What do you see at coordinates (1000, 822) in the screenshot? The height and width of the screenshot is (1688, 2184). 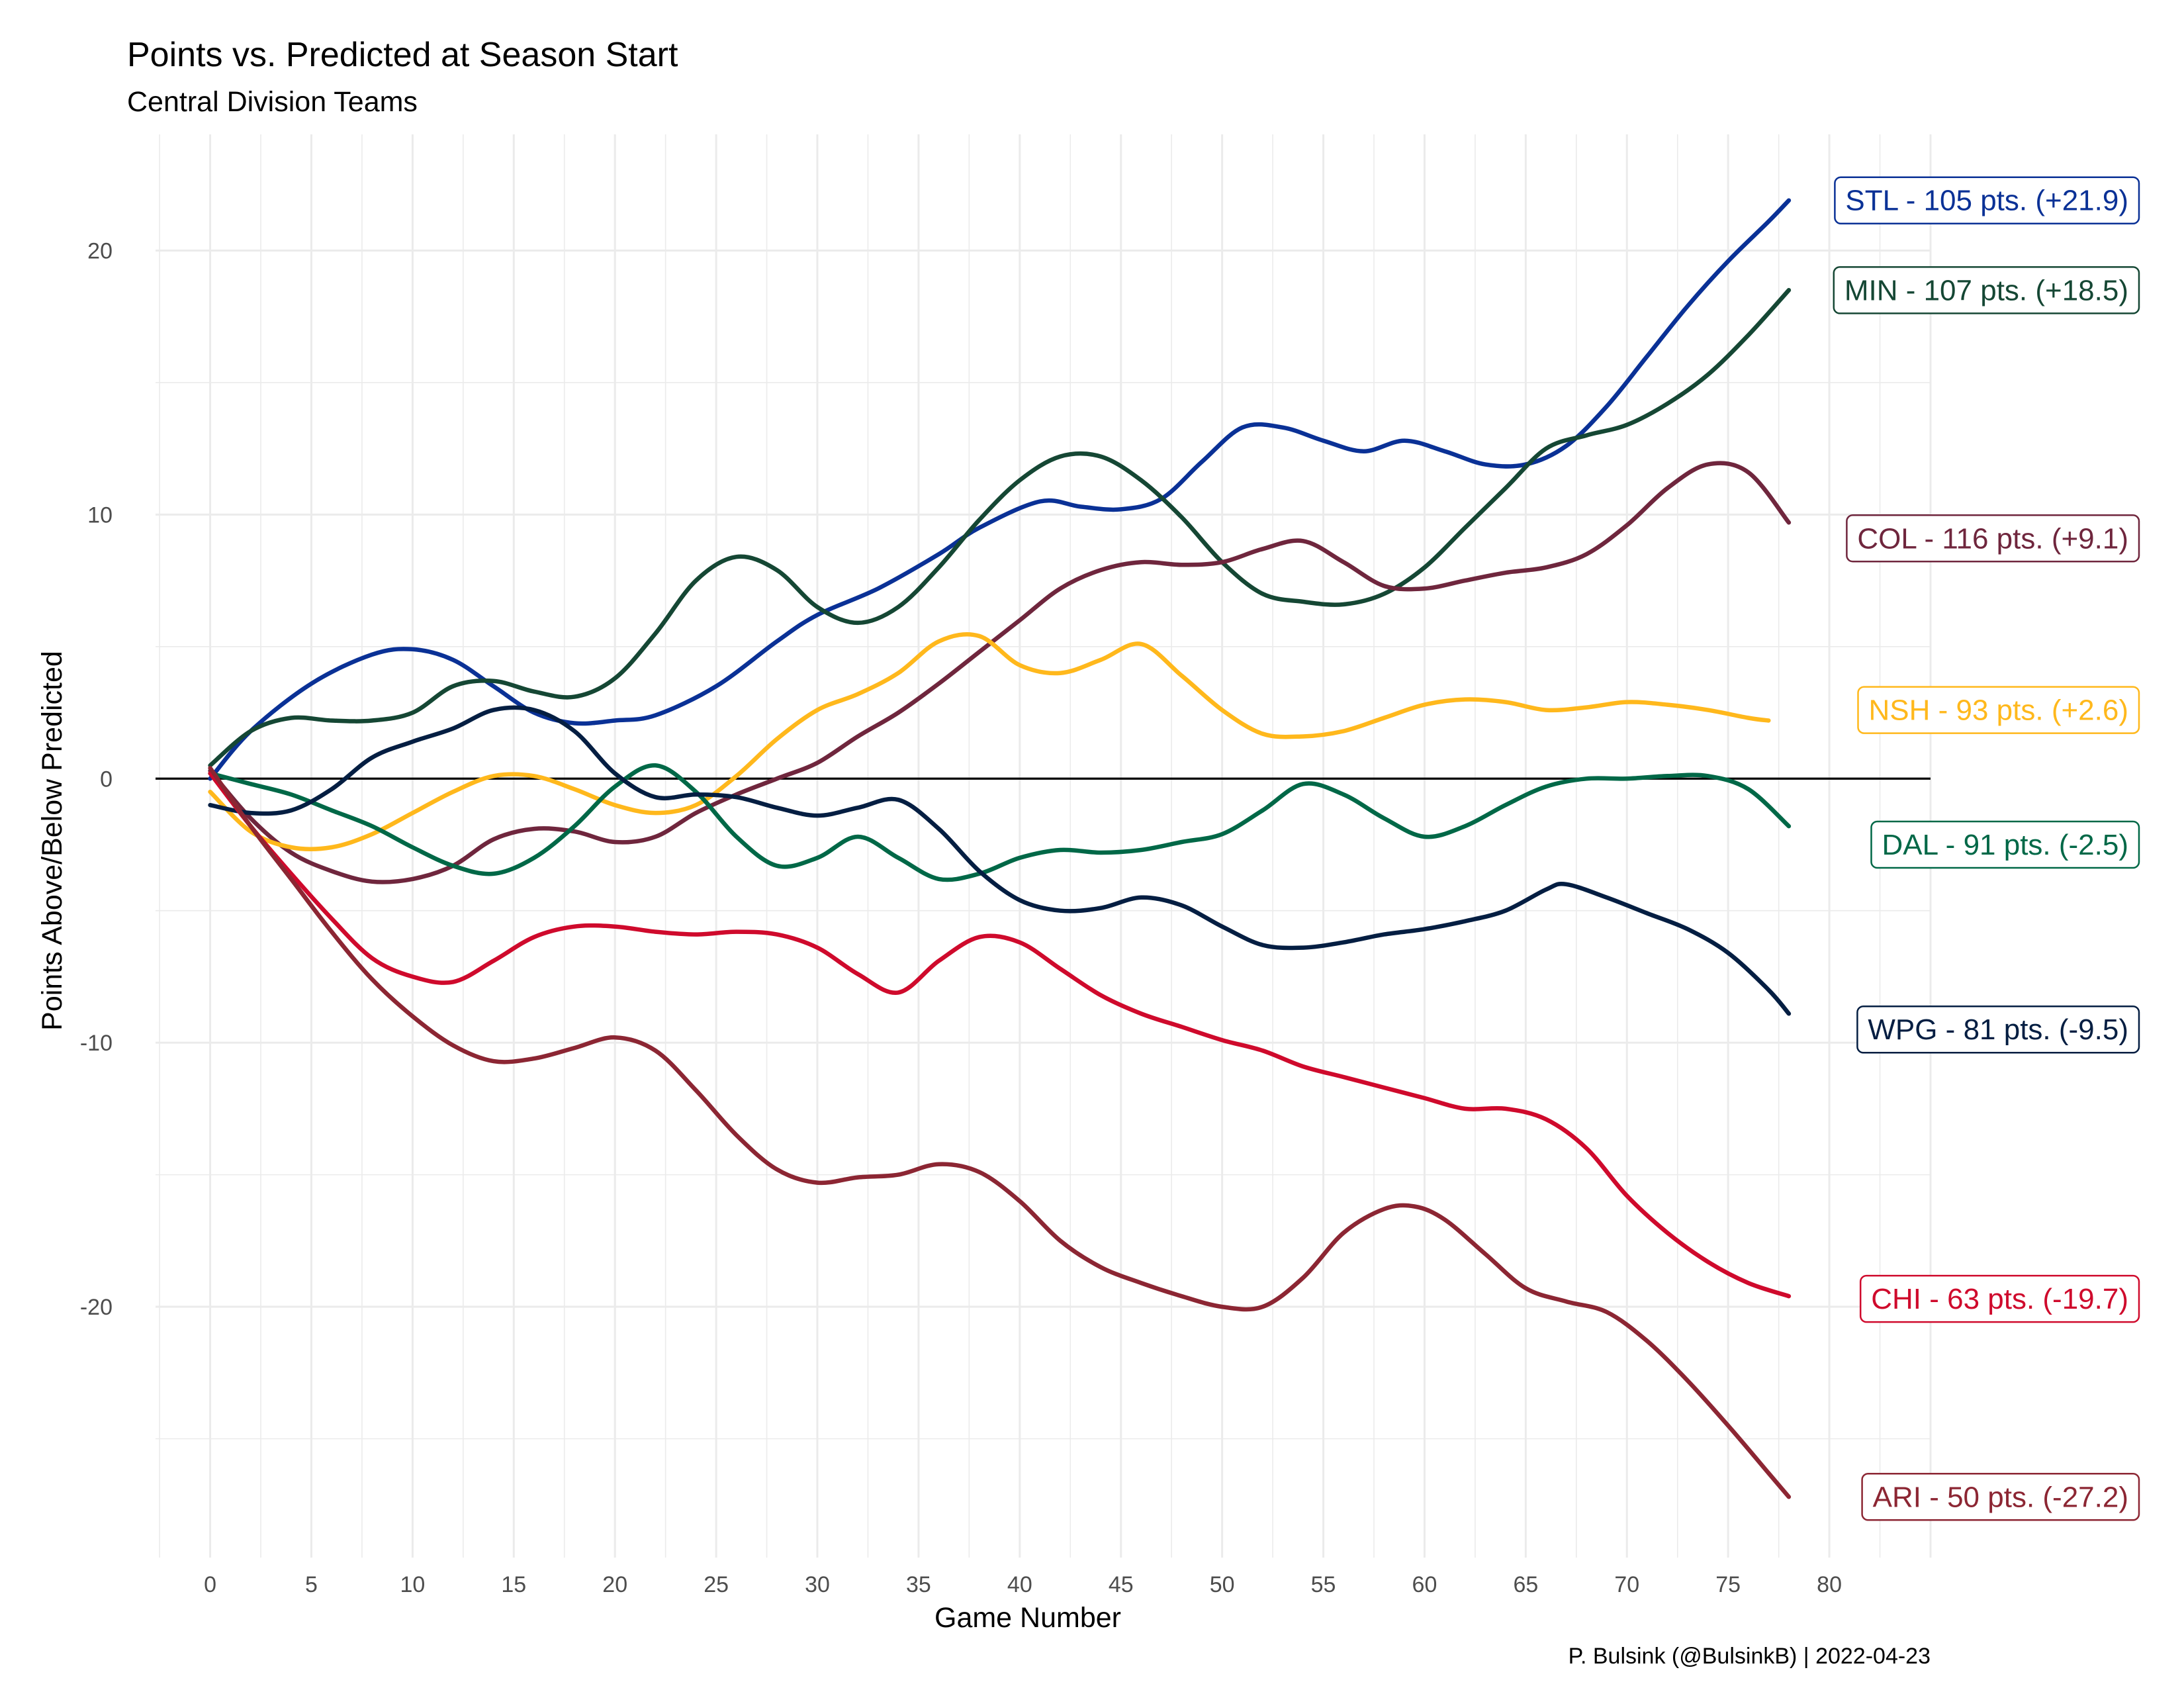 I see `series-line-dal` at bounding box center [1000, 822].